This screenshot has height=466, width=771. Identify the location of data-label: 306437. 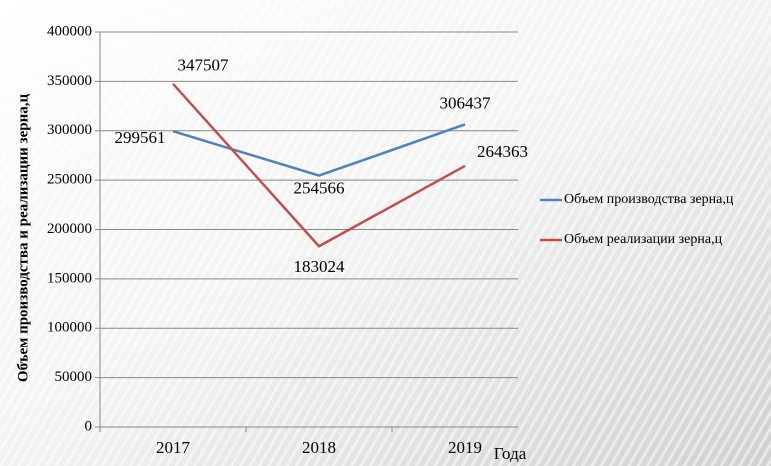
(466, 102).